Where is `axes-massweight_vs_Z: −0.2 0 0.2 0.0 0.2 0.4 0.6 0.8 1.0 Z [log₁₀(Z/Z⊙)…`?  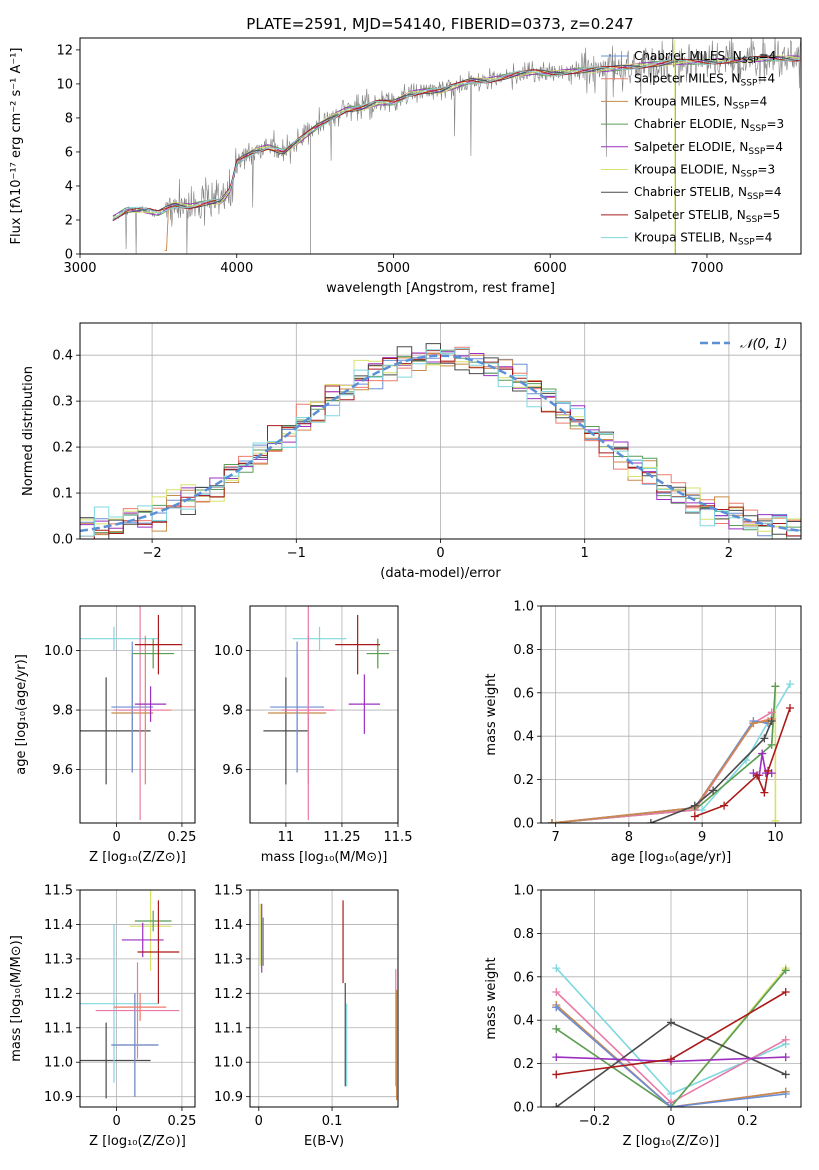
axes-massweight_vs_Z: −0.2 0 0.2 0.0 0.2 0.4 0.6 0.8 1.0 Z [log₁₀(Z/Z⊙)… is located at coordinates (643, 1016).